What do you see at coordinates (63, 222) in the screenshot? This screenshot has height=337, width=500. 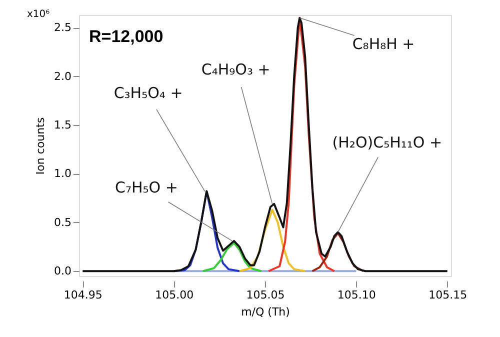 I see `y-tick-label: 0.5` at bounding box center [63, 222].